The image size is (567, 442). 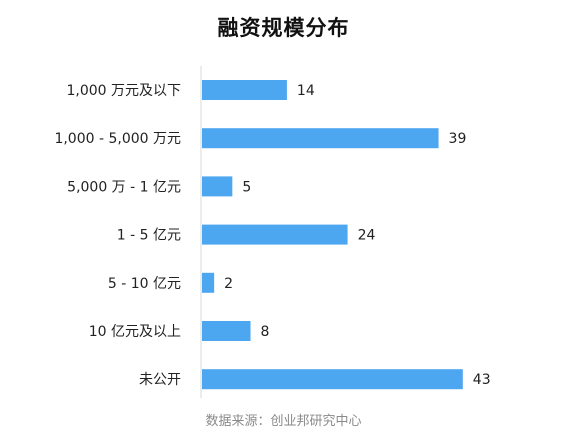 What do you see at coordinates (458, 139) in the screenshot?
I see `data-label: 39` at bounding box center [458, 139].